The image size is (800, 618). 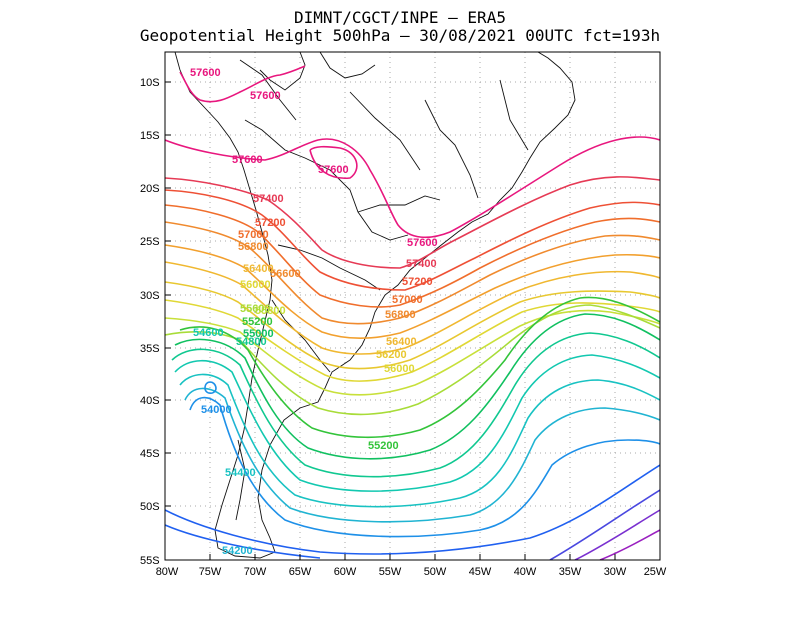 I want to click on lon-label: 35W, so click(x=570, y=572).